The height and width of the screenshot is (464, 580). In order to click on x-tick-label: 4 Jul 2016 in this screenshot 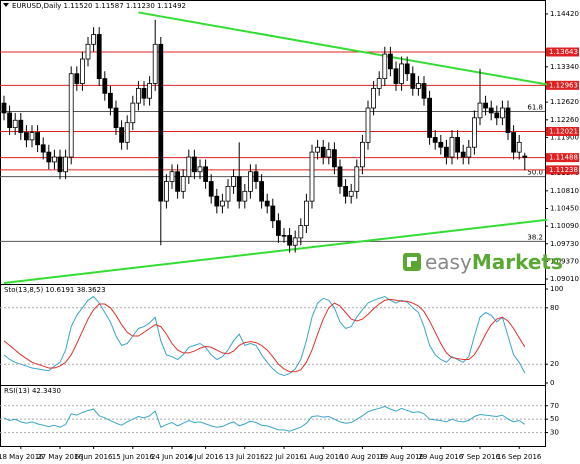, I will do `click(206, 457)`.